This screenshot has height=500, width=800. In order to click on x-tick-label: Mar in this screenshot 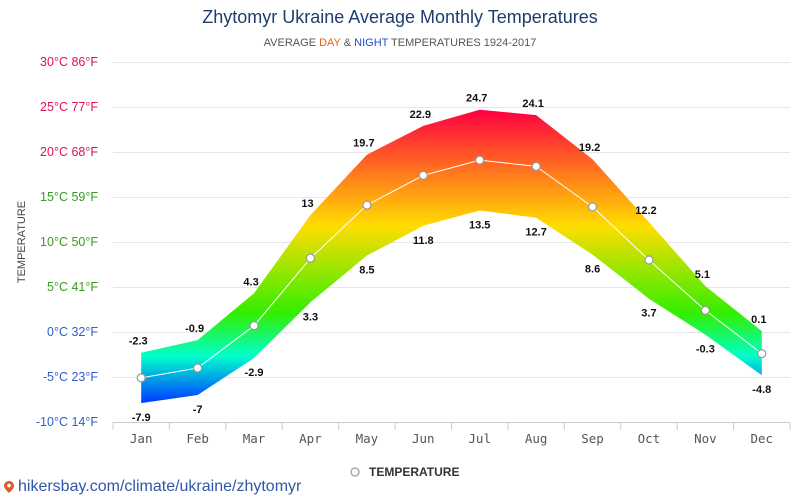, I will do `click(254, 438)`.